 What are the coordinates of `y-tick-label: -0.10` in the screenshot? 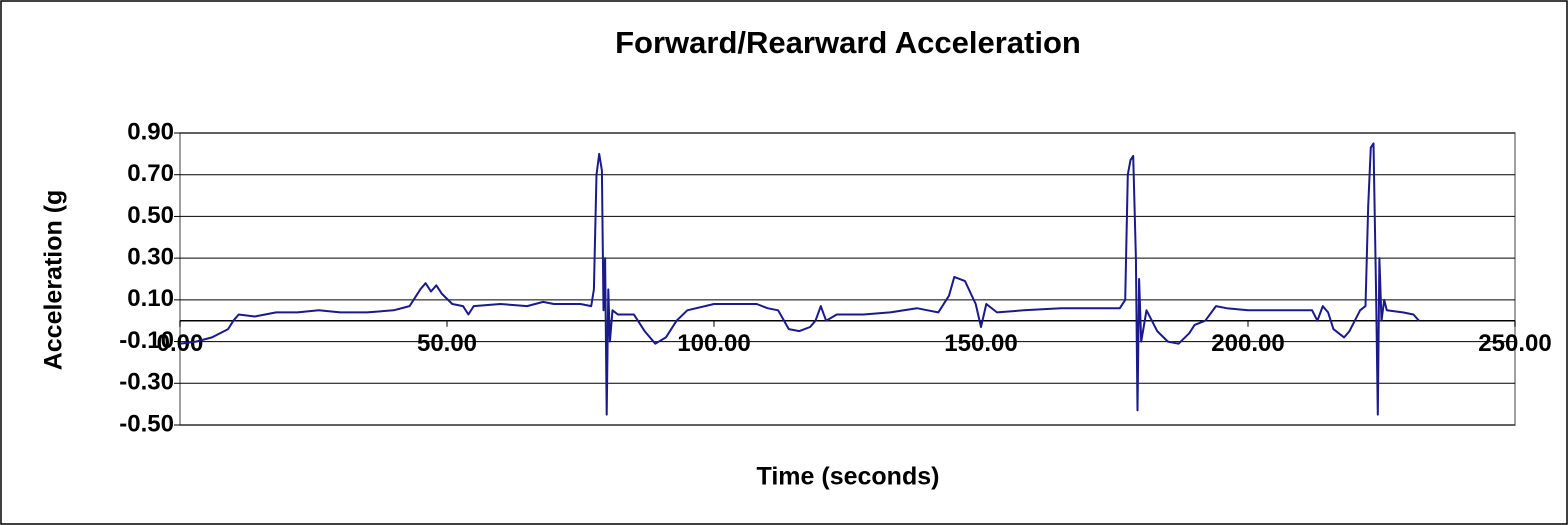 It's located at (146, 340).